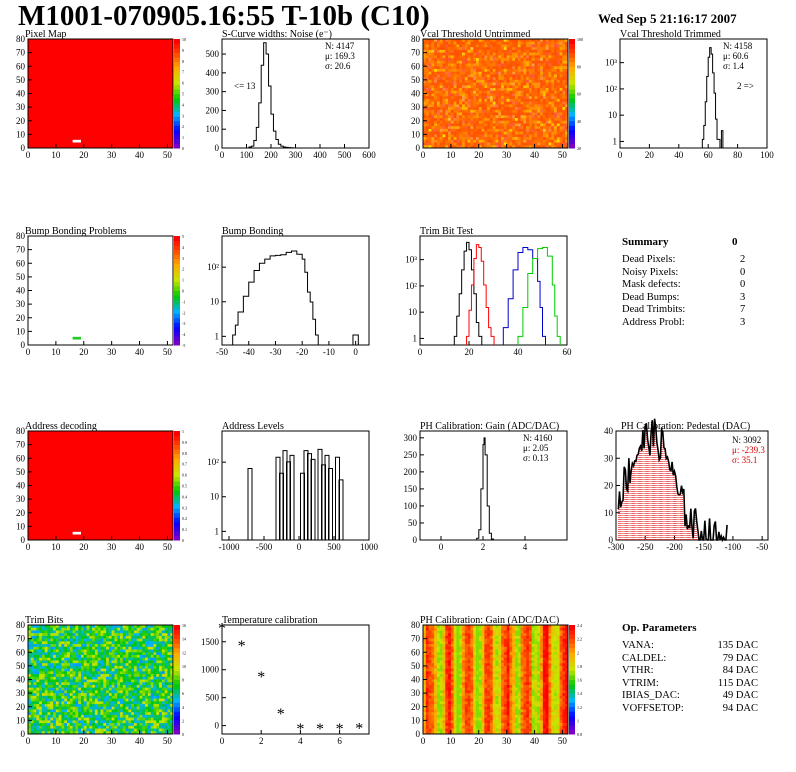 This screenshot has height=772, width=796. Describe the element at coordinates (217, 531) in the screenshot. I see `y-tick-label: 1` at that location.